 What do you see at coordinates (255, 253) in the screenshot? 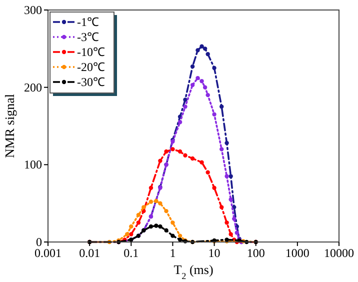
I see `x-tick-label: 100` at bounding box center [255, 253].